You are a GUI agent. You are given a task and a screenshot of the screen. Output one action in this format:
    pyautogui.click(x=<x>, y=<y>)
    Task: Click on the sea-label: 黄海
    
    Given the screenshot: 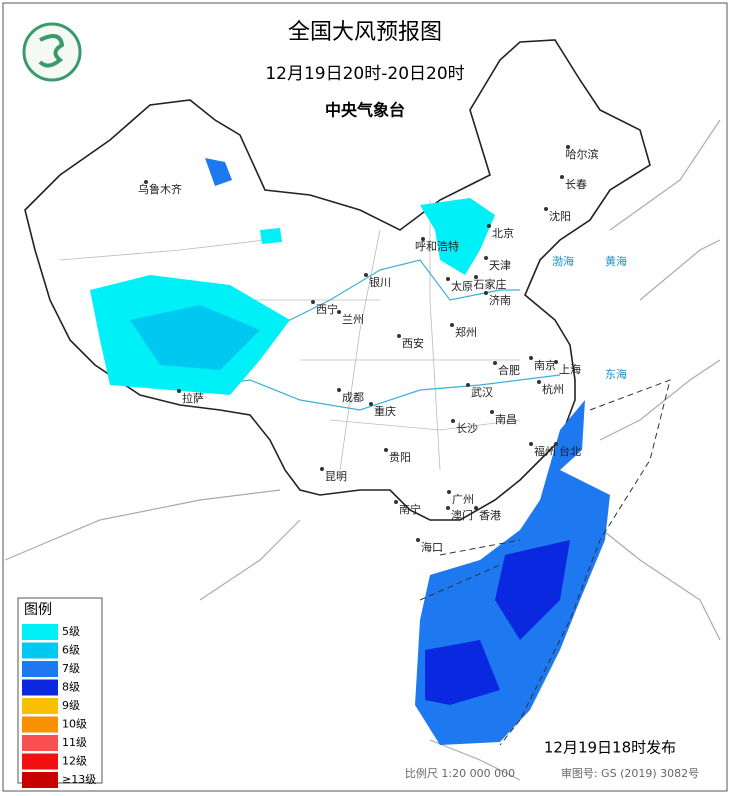 What is the action you would take?
    pyautogui.click(x=616, y=261)
    